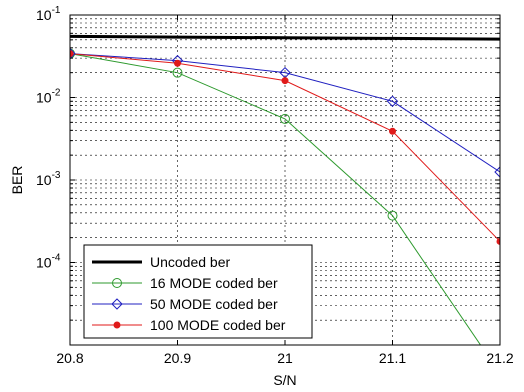  I want to click on x-tick-labels: 20.8 20.9 21 21.1 21.2, so click(284, 358).